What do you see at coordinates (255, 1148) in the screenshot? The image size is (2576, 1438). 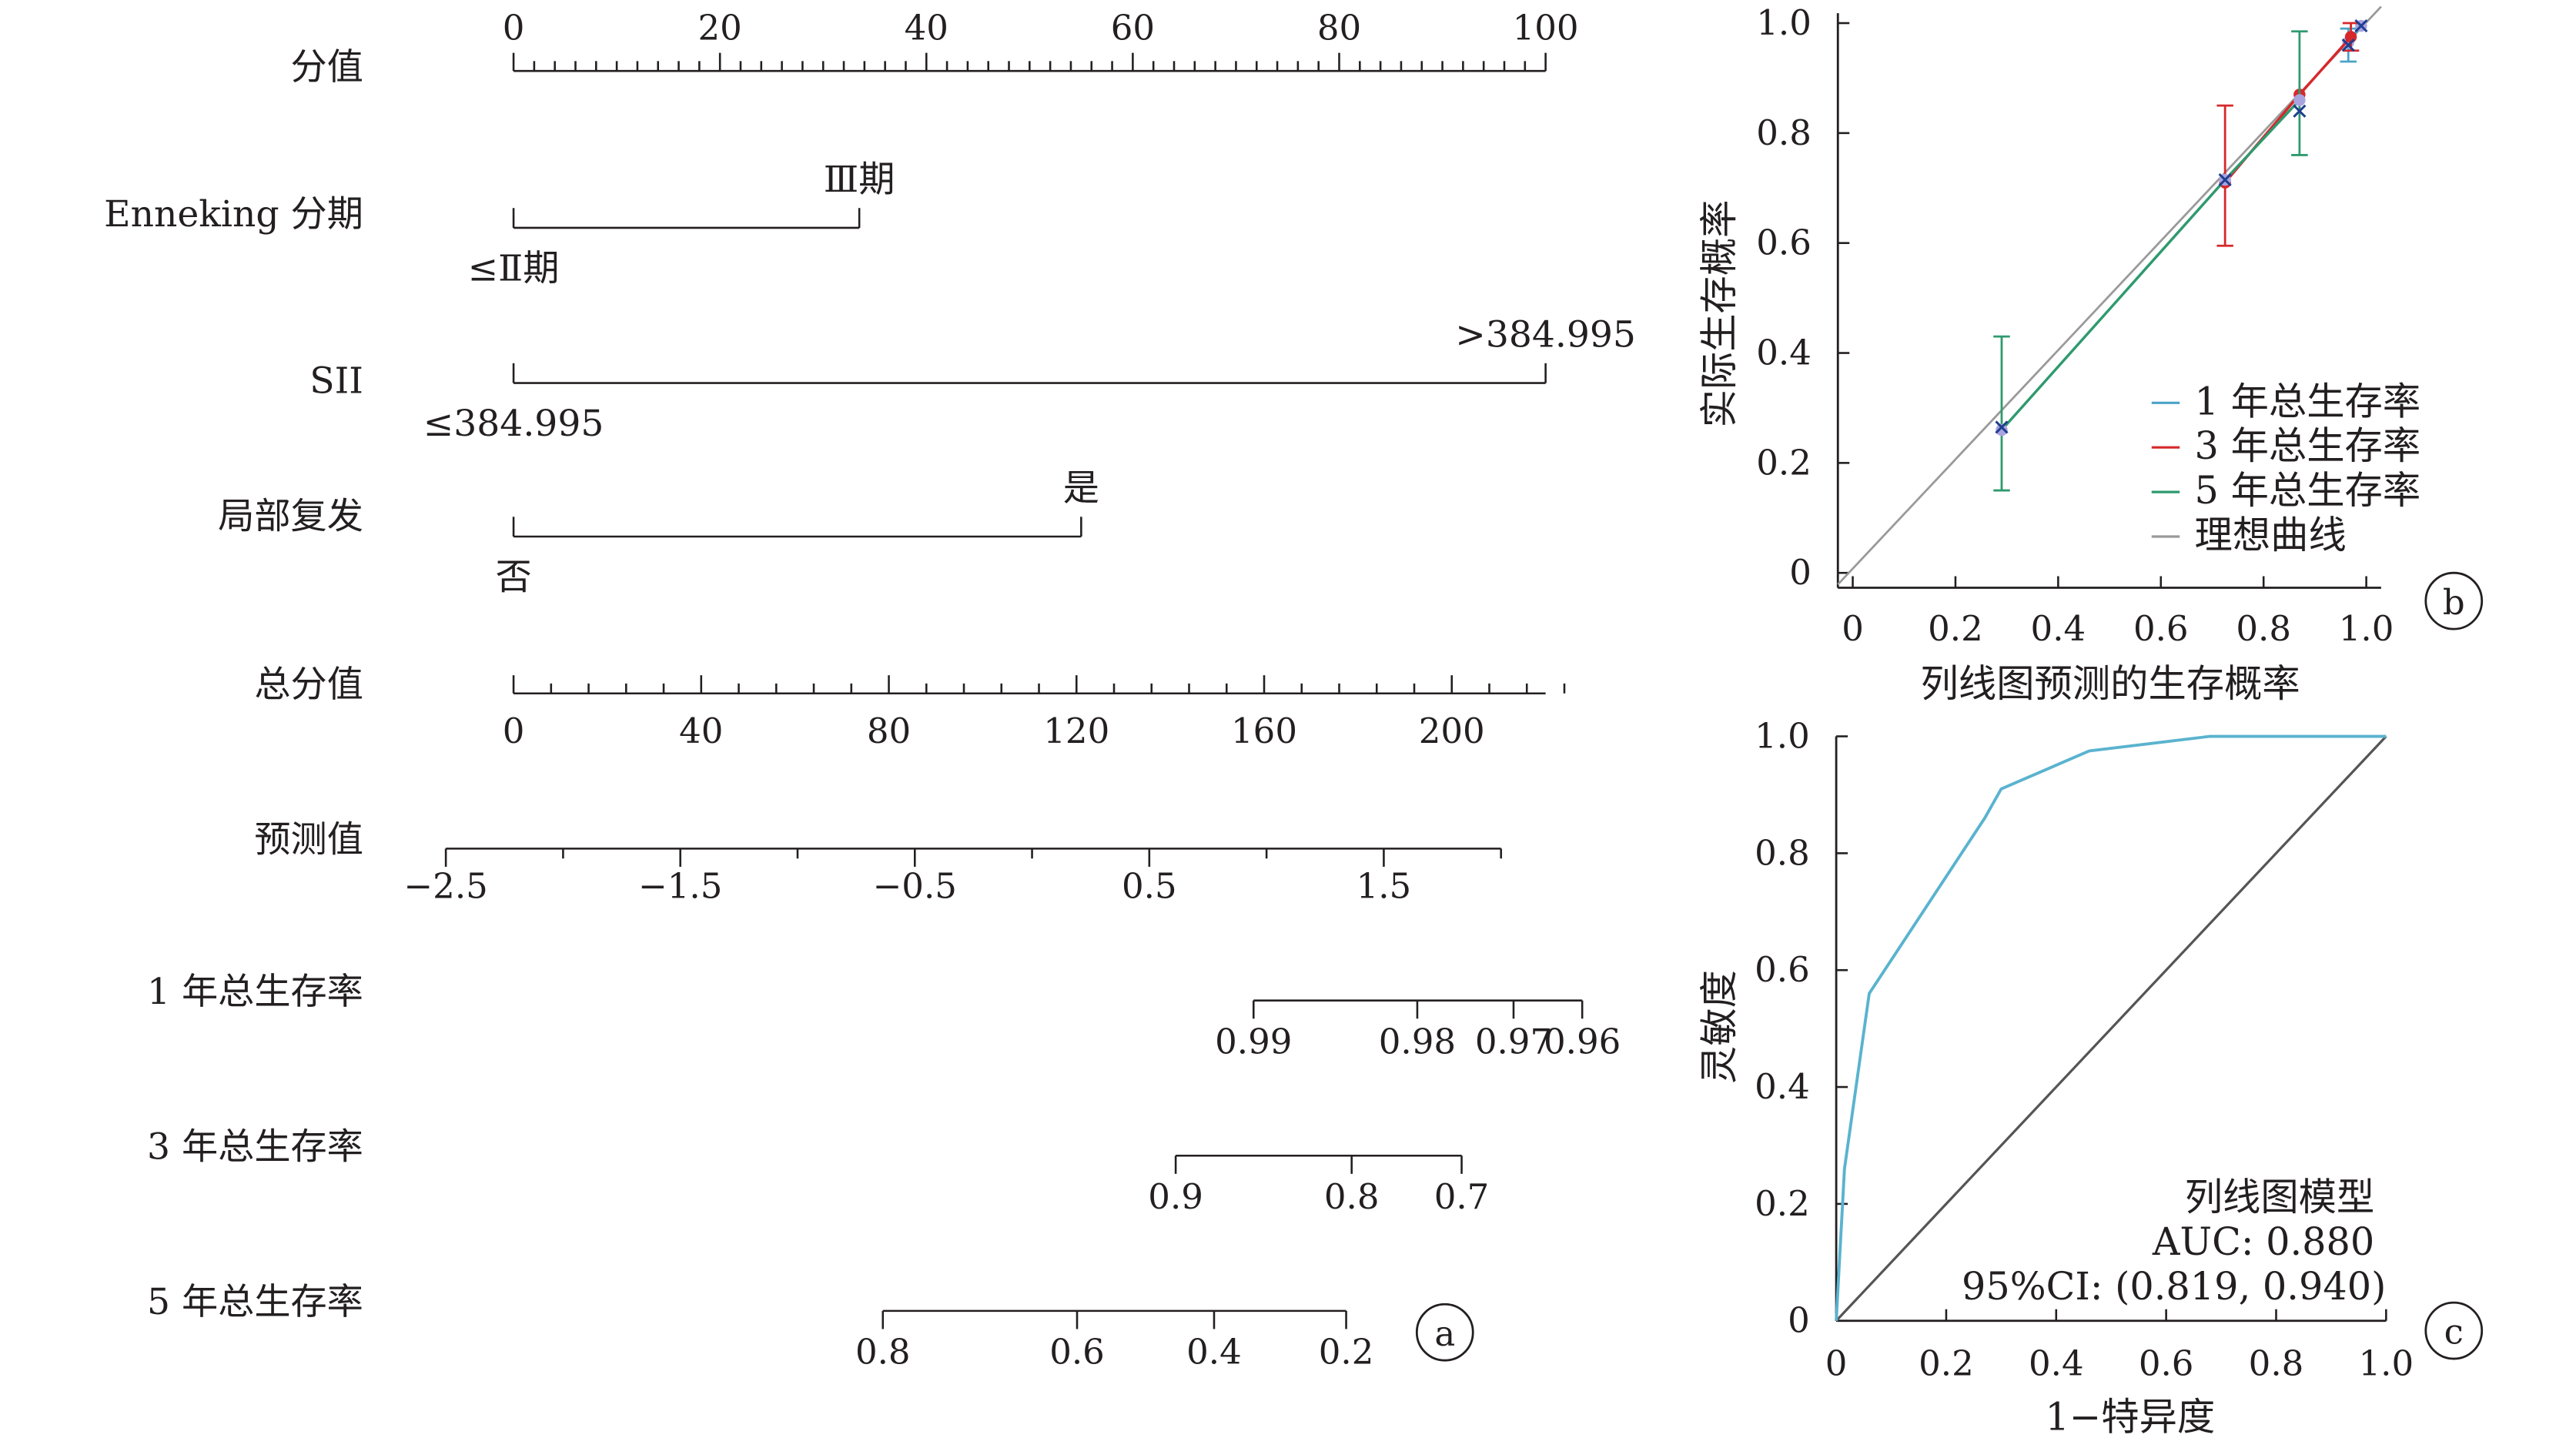 I see `row-label: 3 年总生存率` at bounding box center [255, 1148].